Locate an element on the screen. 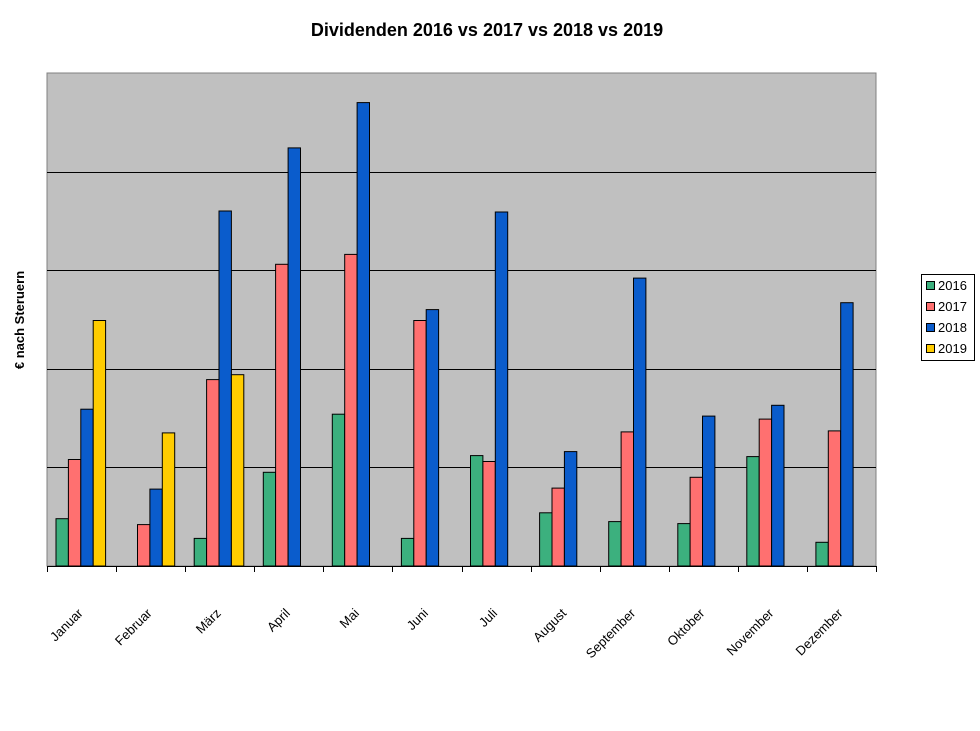 The image size is (980, 731). bar-2017-februar is located at coordinates (144, 545).